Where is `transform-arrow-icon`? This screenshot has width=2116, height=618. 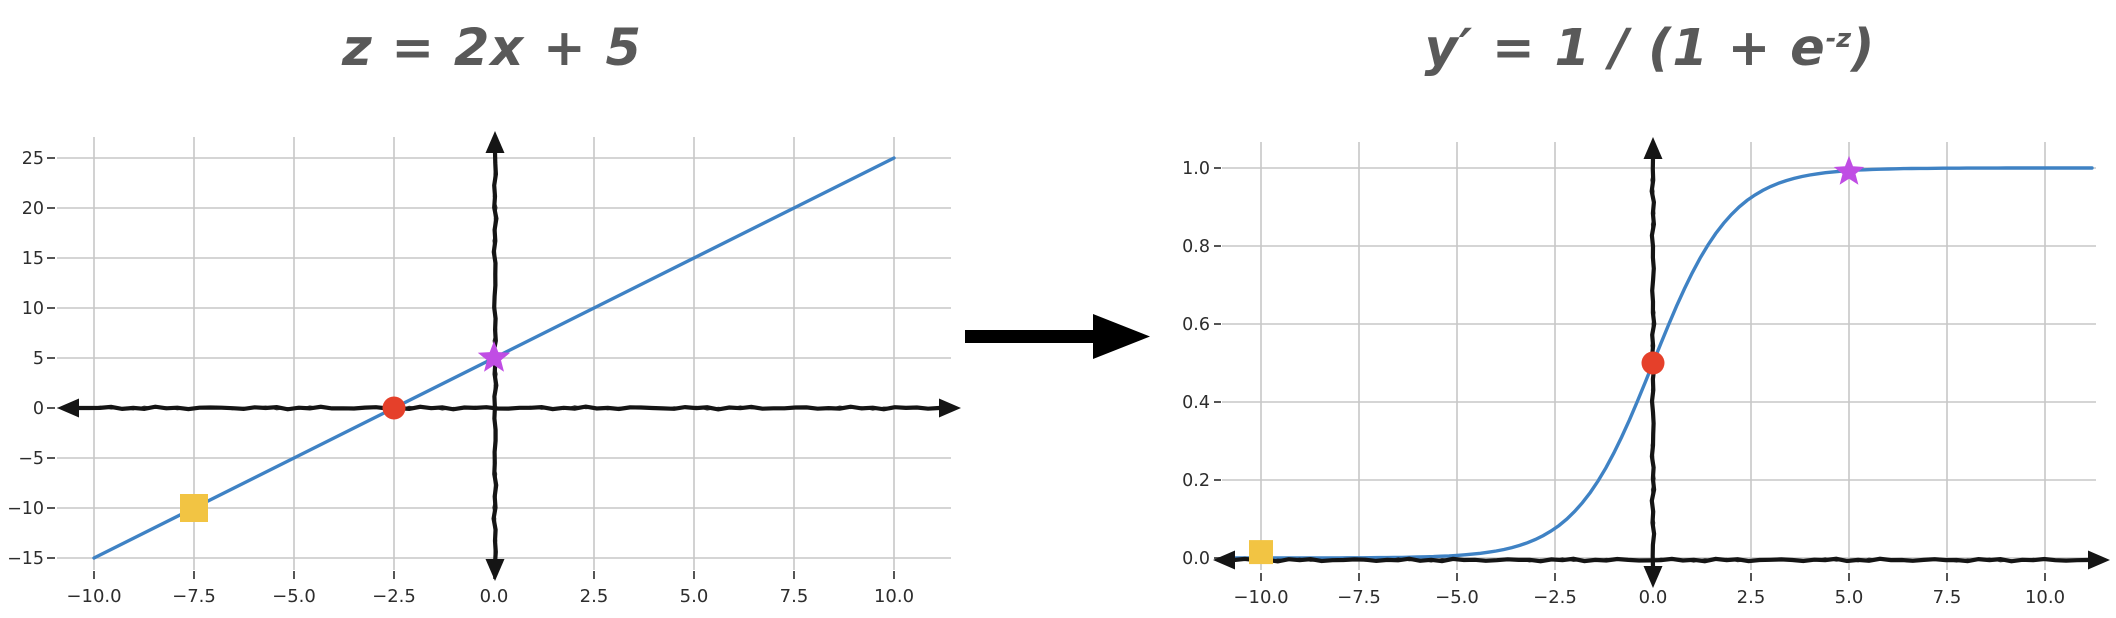
transform-arrow-icon is located at coordinates (1057, 336).